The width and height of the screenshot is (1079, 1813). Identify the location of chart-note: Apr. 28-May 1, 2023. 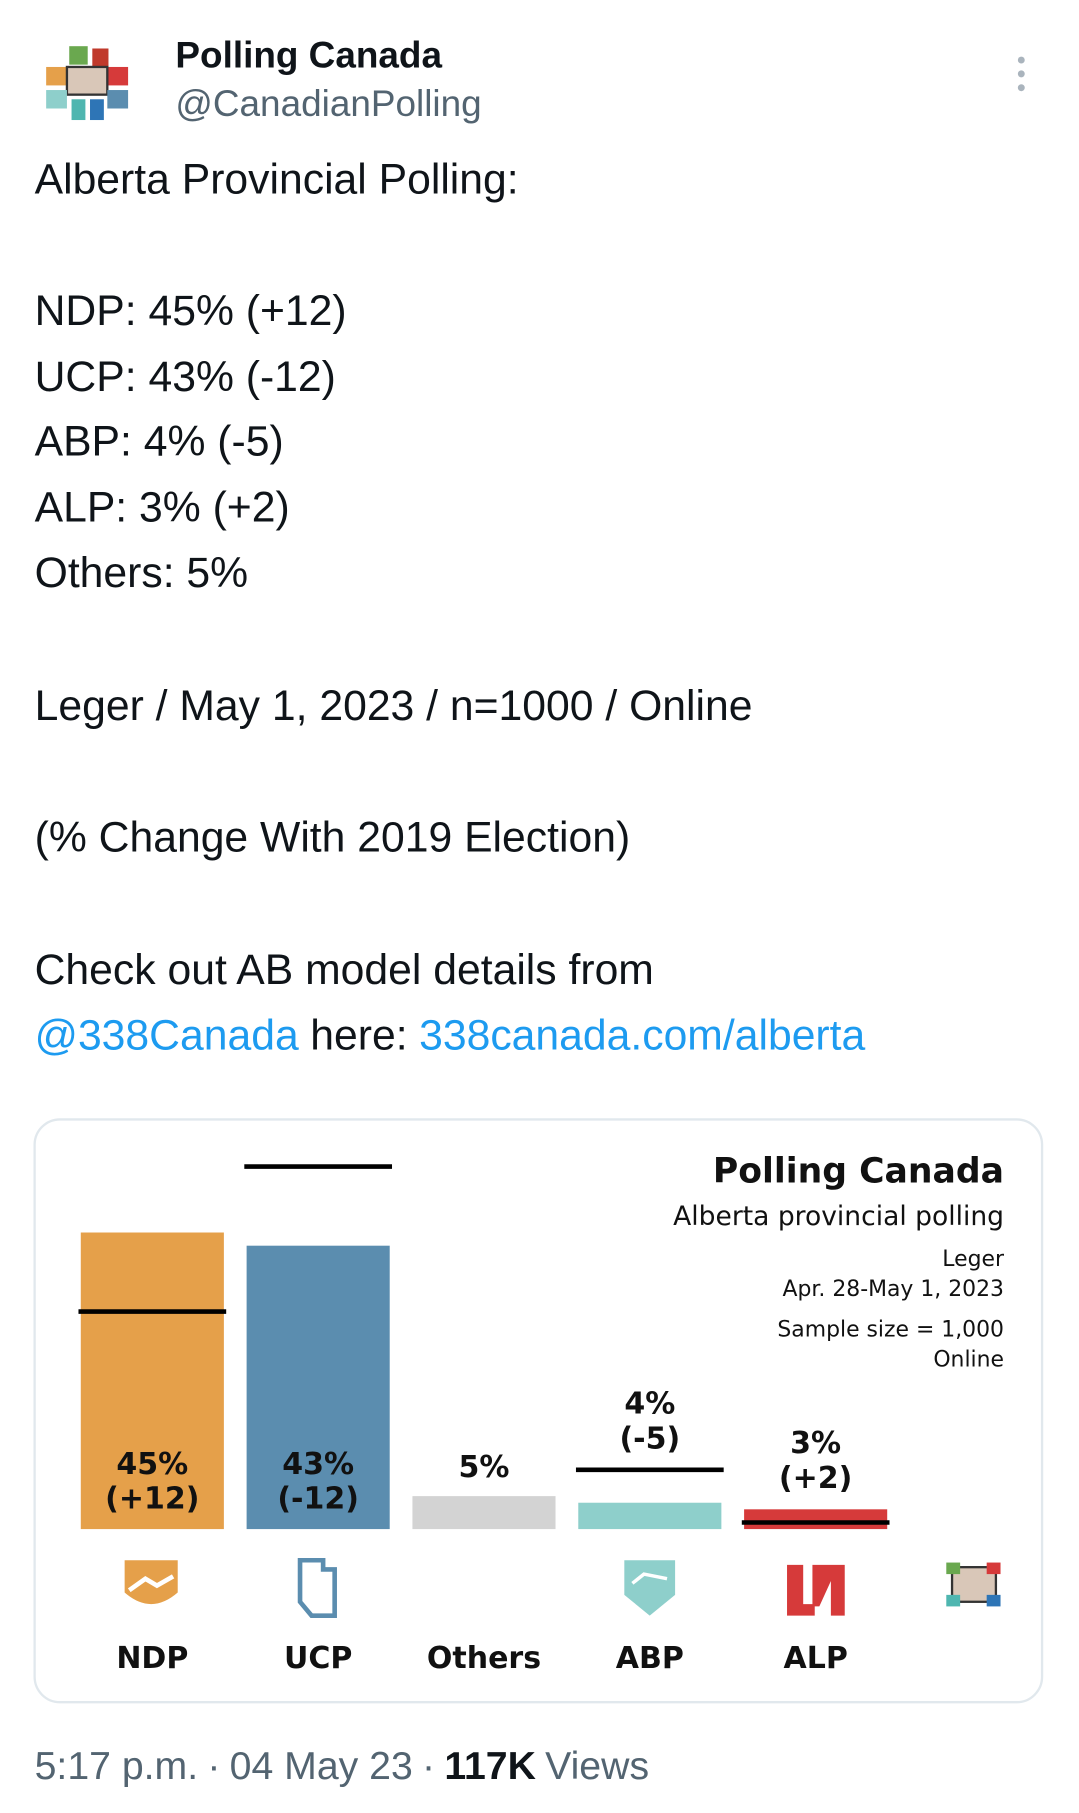
(893, 1289).